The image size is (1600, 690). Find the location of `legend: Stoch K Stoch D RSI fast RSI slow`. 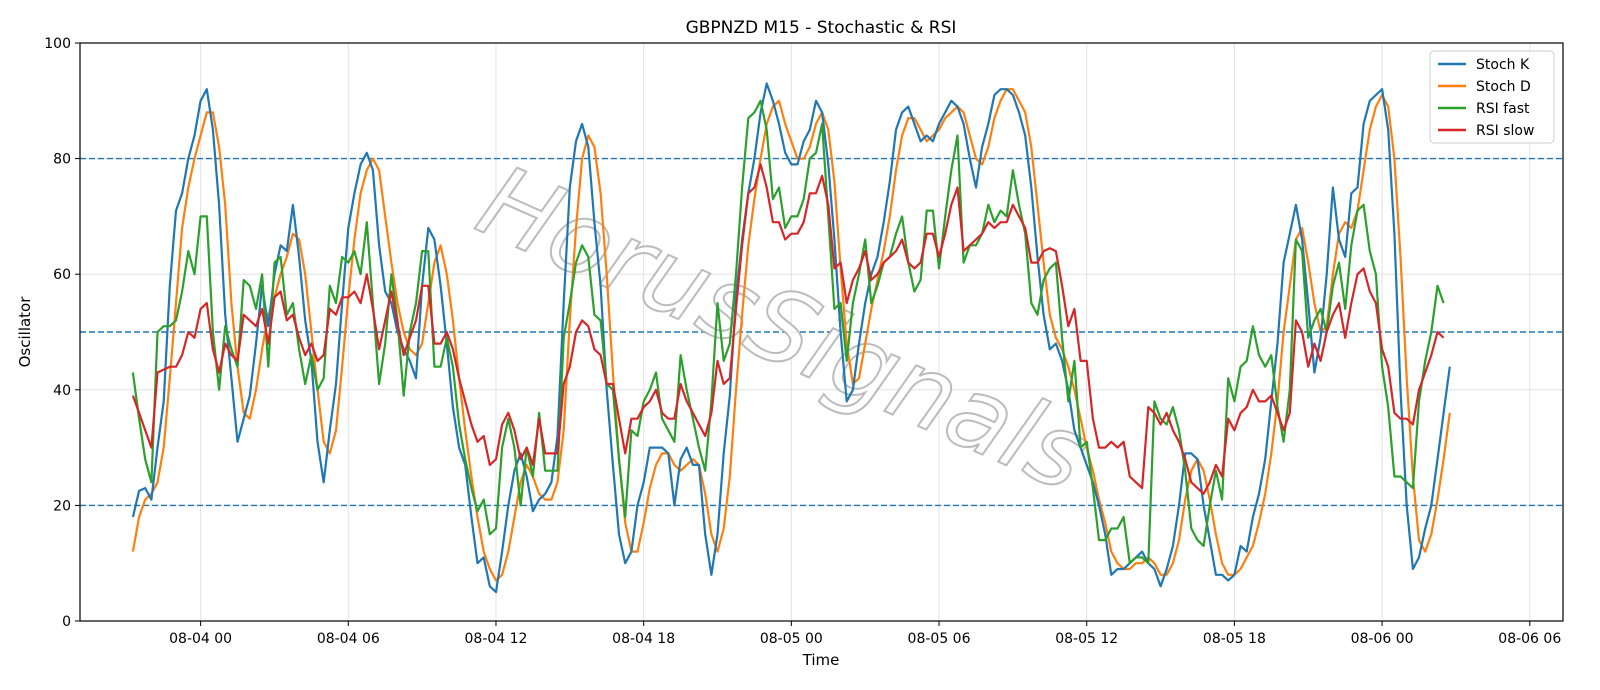

legend: Stoch K Stoch D RSI fast RSI slow is located at coordinates (1492, 97).